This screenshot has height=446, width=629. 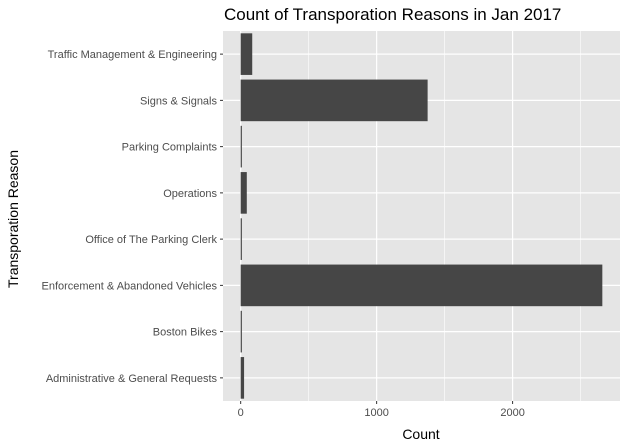 What do you see at coordinates (512, 413) in the screenshot?
I see `x-tick-label: 2000` at bounding box center [512, 413].